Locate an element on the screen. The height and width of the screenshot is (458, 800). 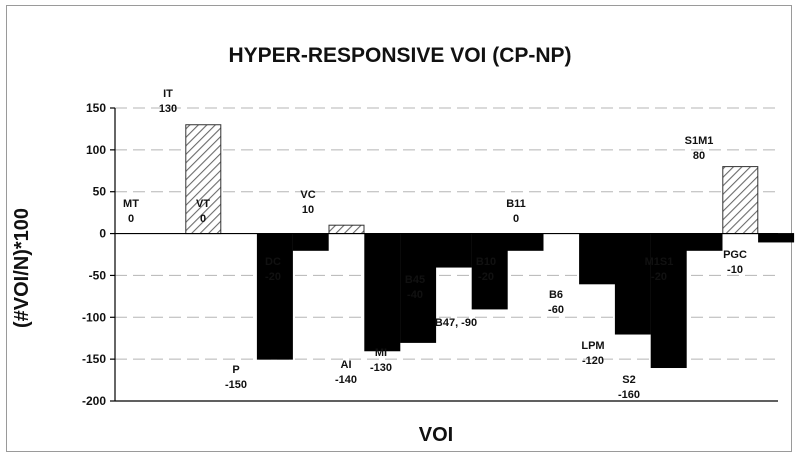
bar-vc is located at coordinates (346, 229).